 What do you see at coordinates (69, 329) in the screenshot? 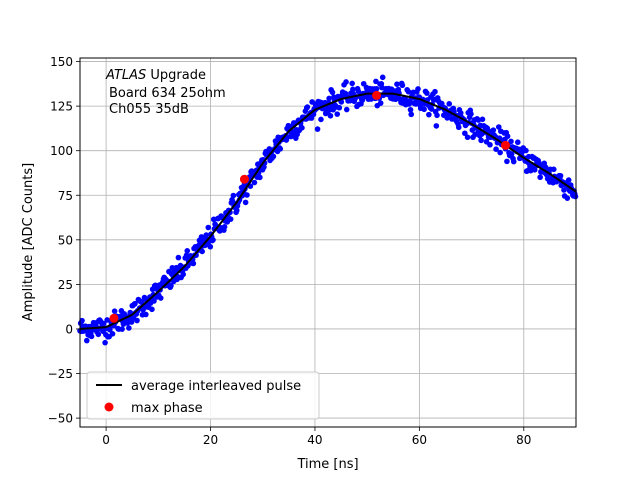
I see `y-tick-label-2: 0` at bounding box center [69, 329].